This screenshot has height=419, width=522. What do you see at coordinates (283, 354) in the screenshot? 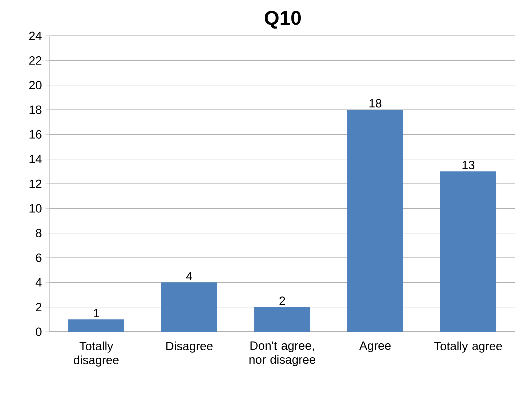
I see `x-tick-label: Don't agree, nor disagree` at bounding box center [283, 354].